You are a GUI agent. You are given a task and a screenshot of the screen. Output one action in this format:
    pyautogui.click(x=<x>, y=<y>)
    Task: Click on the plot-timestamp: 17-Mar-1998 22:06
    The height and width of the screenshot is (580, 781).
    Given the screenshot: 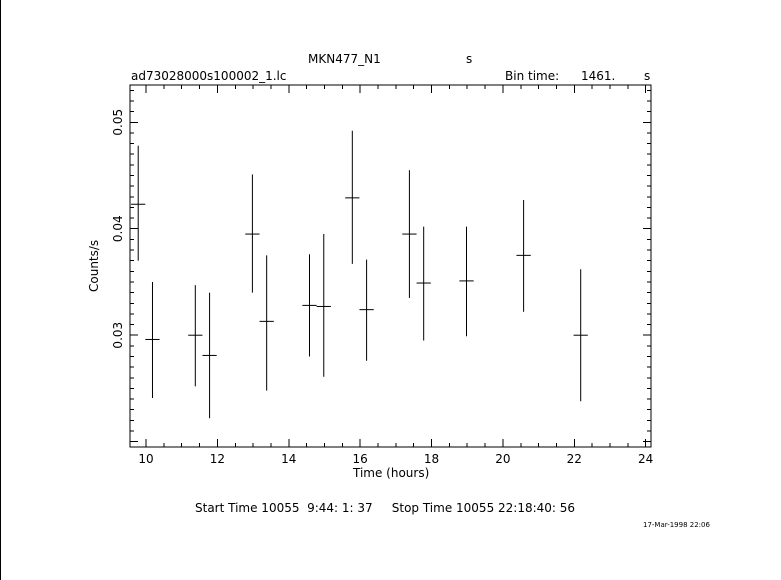 What is the action you would take?
    pyautogui.click(x=676, y=525)
    